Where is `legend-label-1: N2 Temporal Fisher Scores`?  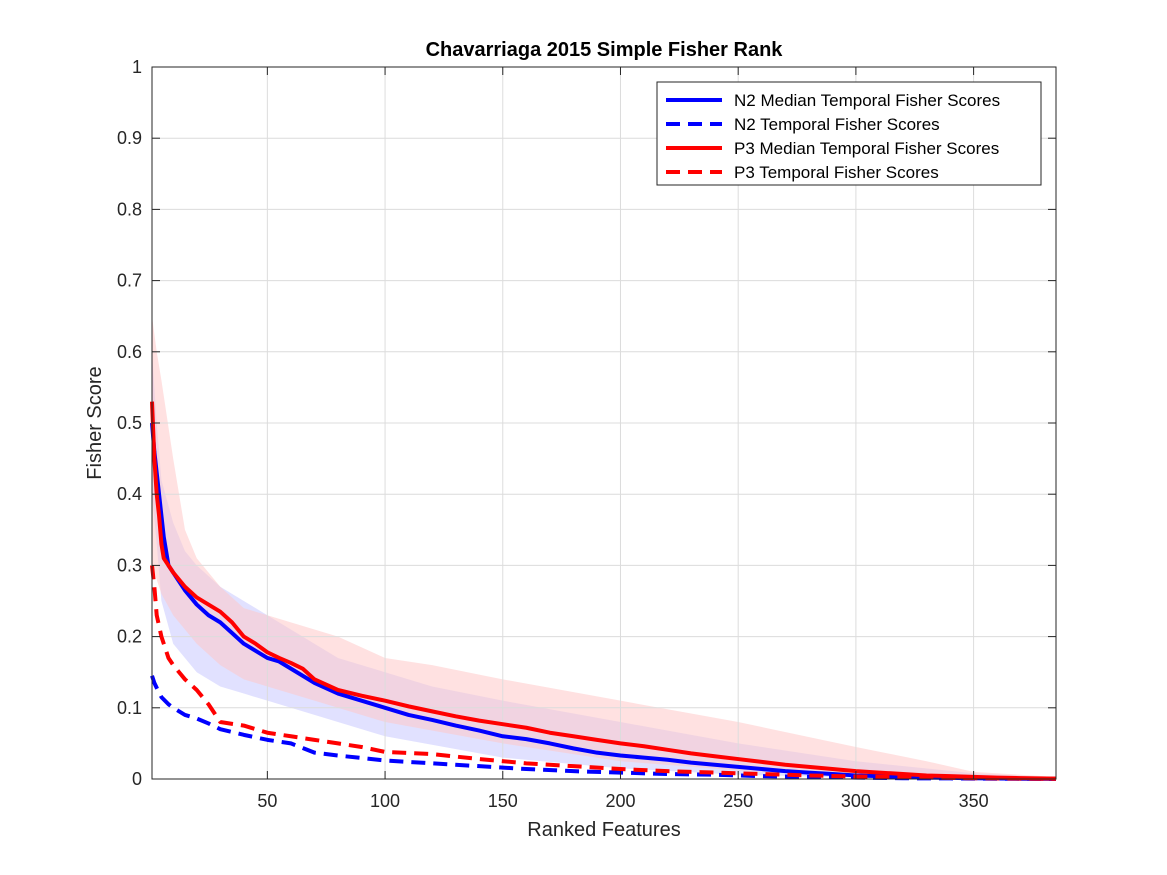
legend-label-1: N2 Temporal Fisher Scores is located at coordinates (837, 124).